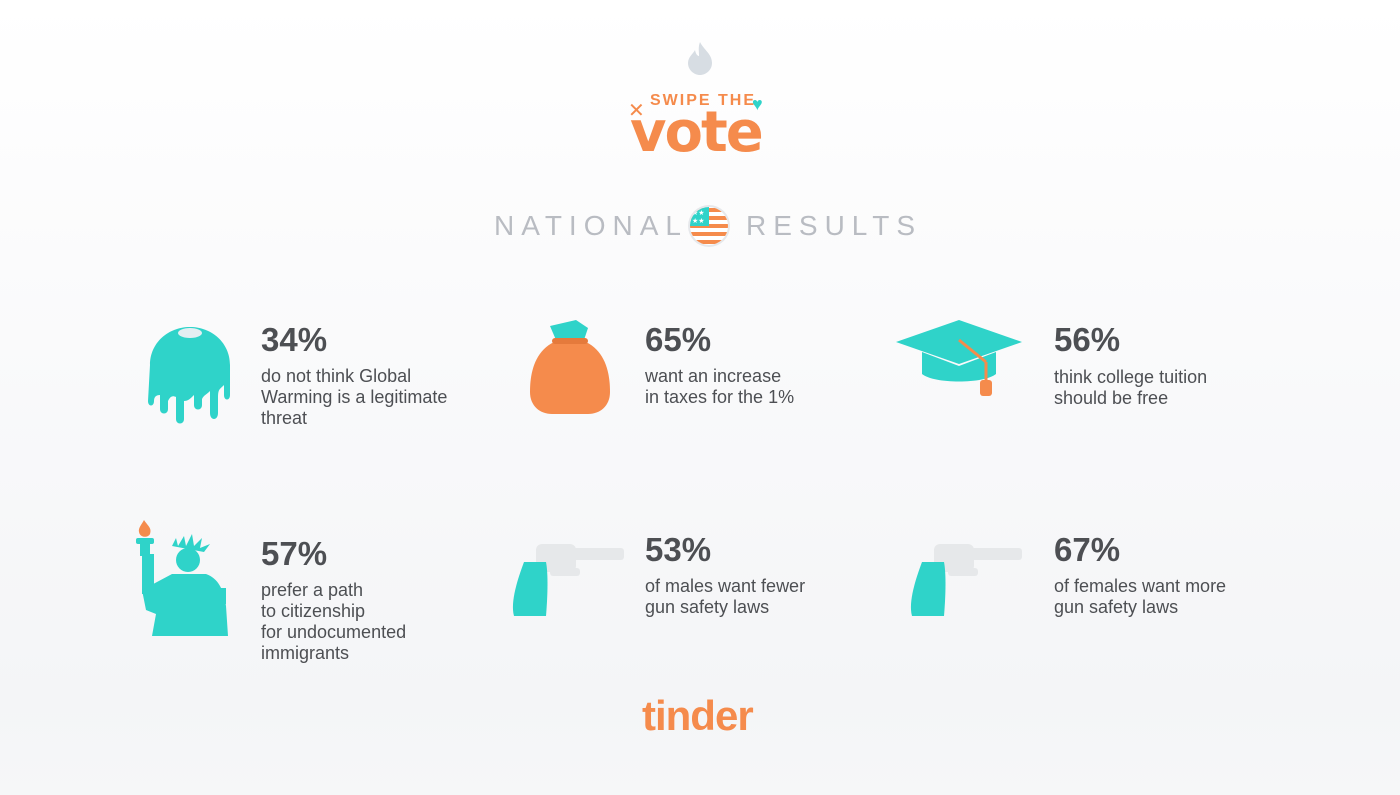 The image size is (1400, 795). I want to click on stat-text-line: immigrants, so click(305, 653).